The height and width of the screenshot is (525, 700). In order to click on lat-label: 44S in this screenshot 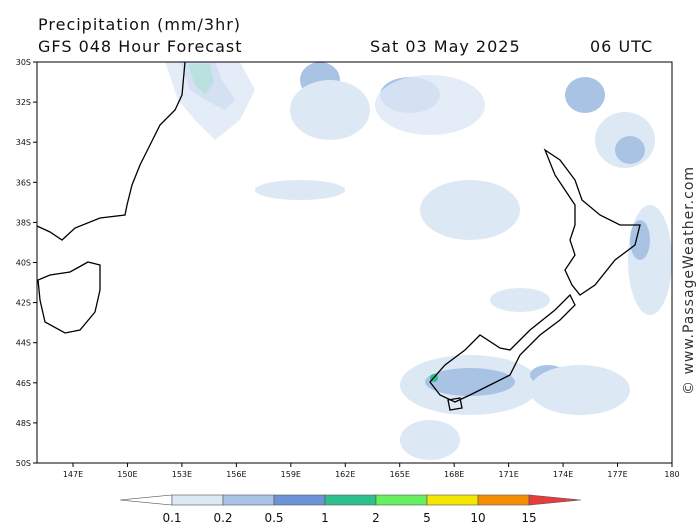, I will do `click(23, 343)`.